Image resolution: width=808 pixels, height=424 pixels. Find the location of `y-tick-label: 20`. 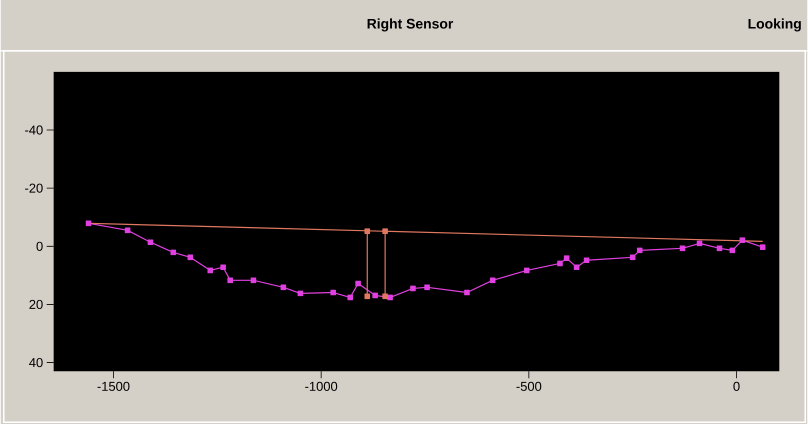

y-tick-label: 20 is located at coordinates (36, 304).